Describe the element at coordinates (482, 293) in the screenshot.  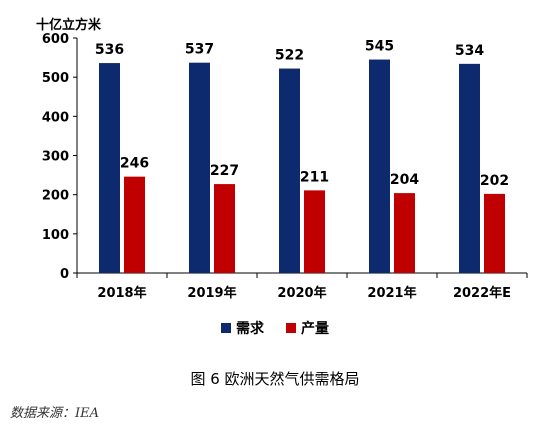
I see `x-tick-label: 2022年E` at that location.